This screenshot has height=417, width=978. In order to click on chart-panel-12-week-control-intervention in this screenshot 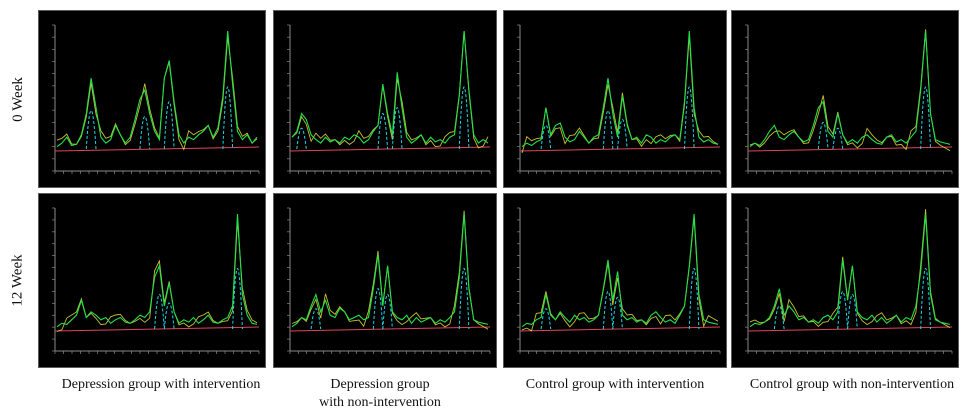, I will do `click(615, 280)`.